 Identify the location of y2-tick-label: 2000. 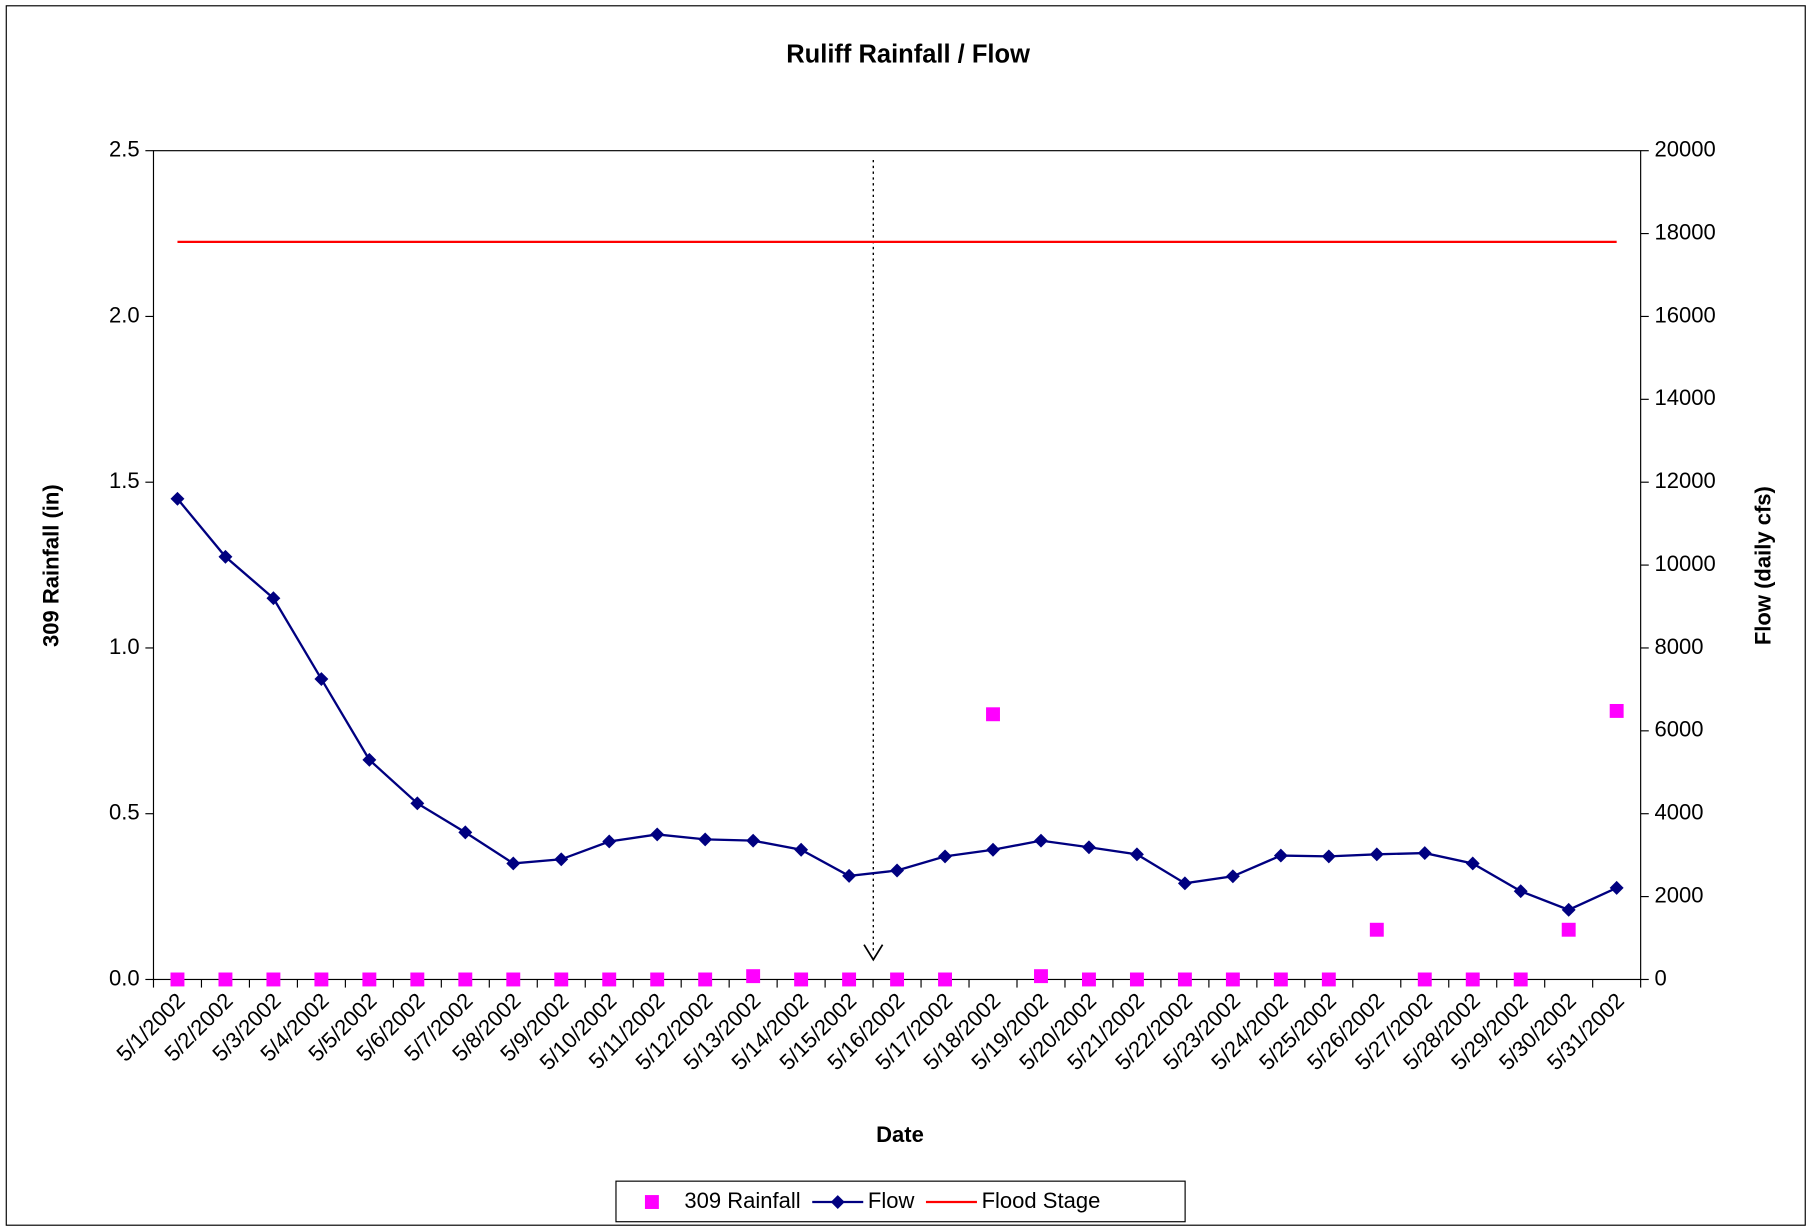
(1679, 894).